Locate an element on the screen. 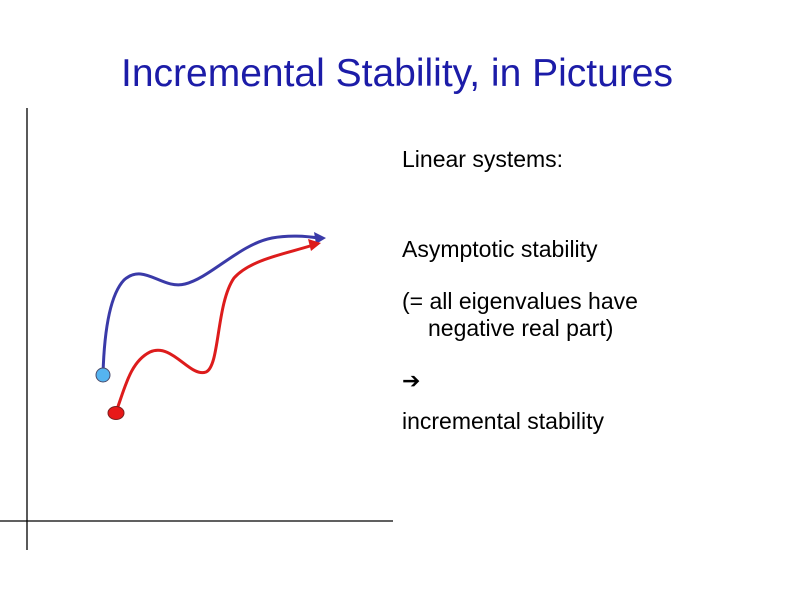 The width and height of the screenshot is (794, 595). trajectory-red-start-point is located at coordinates (116, 413).